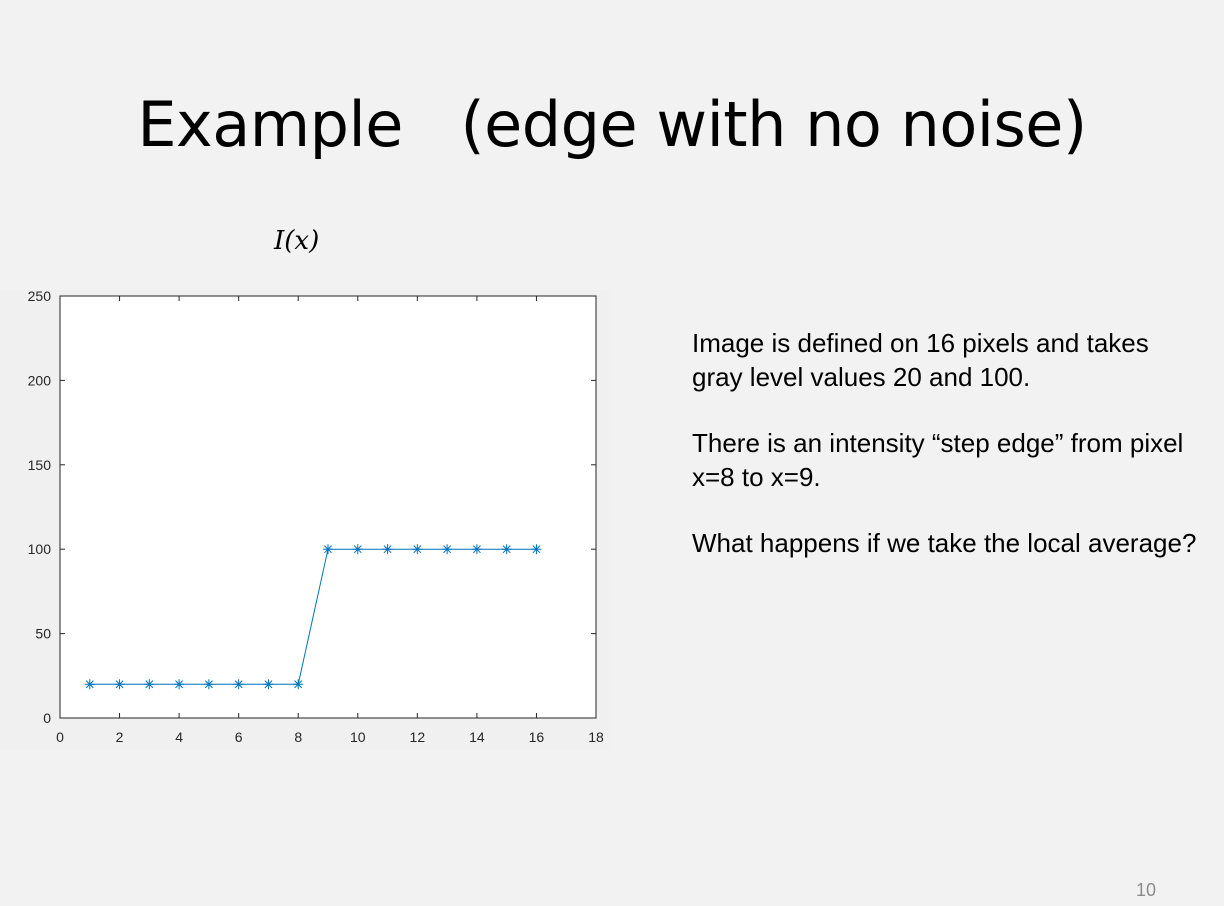 The image size is (1224, 906). I want to click on chart-title: I(x), so click(297, 241).